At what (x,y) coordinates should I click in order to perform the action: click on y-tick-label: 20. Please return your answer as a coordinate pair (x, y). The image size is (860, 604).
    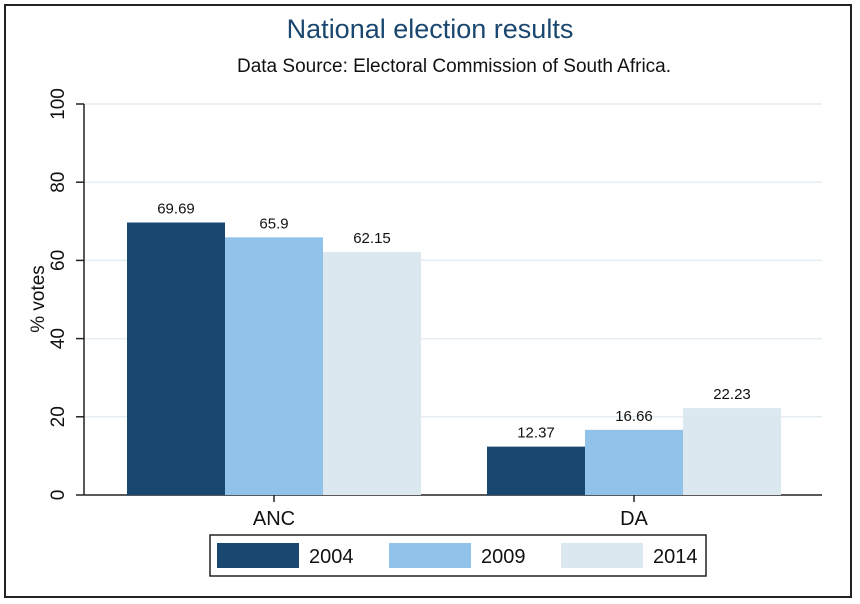
    Looking at the image, I should click on (58, 416).